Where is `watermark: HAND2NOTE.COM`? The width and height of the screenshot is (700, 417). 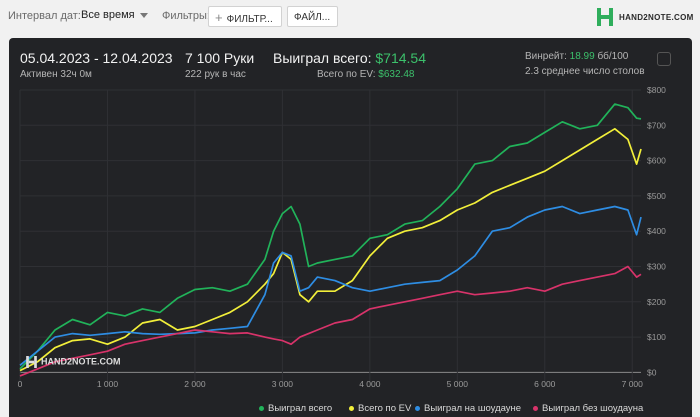 watermark: HAND2NOTE.COM is located at coordinates (73, 362).